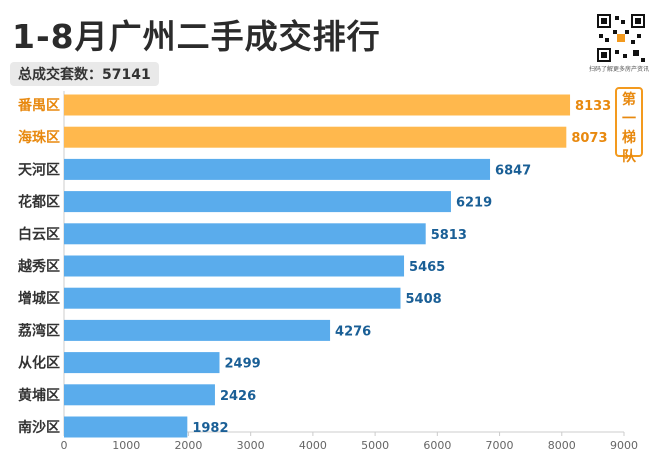 The height and width of the screenshot is (467, 660). What do you see at coordinates (375, 445) in the screenshot?
I see `x-tick-label: 5000` at bounding box center [375, 445].